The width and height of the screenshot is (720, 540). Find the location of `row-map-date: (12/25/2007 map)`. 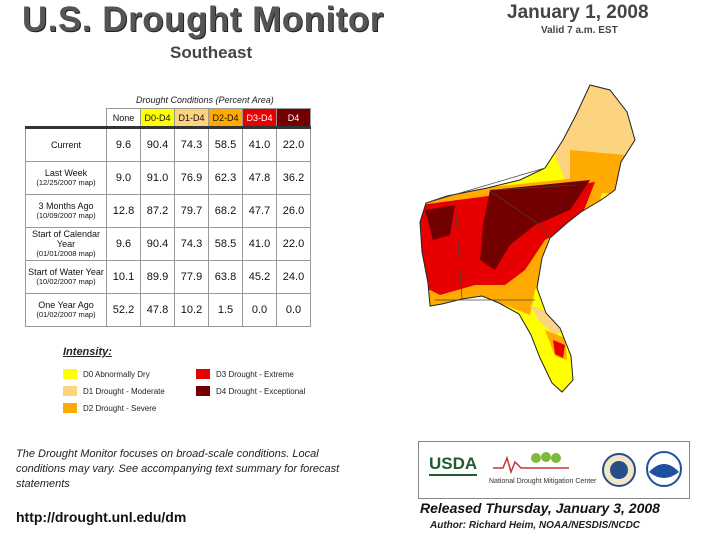

row-map-date: (12/25/2007 map) is located at coordinates (66, 182).